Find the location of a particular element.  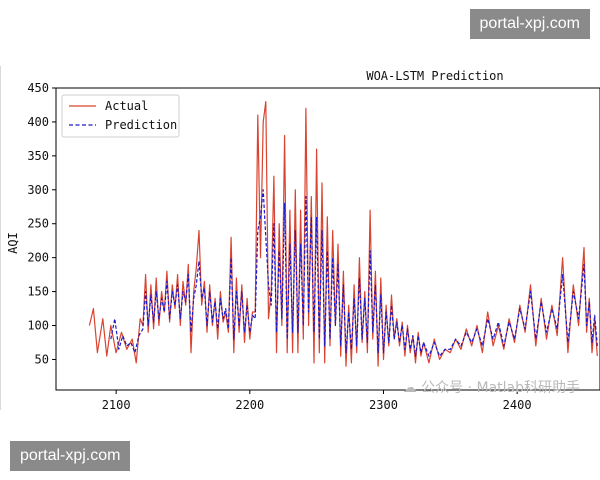

left-divider is located at coordinates (0, 238).